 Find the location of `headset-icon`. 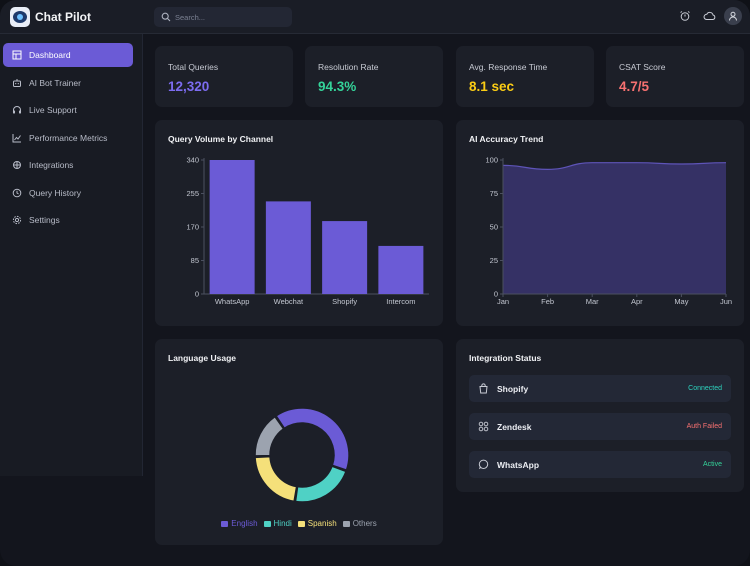

headset-icon is located at coordinates (17, 110).